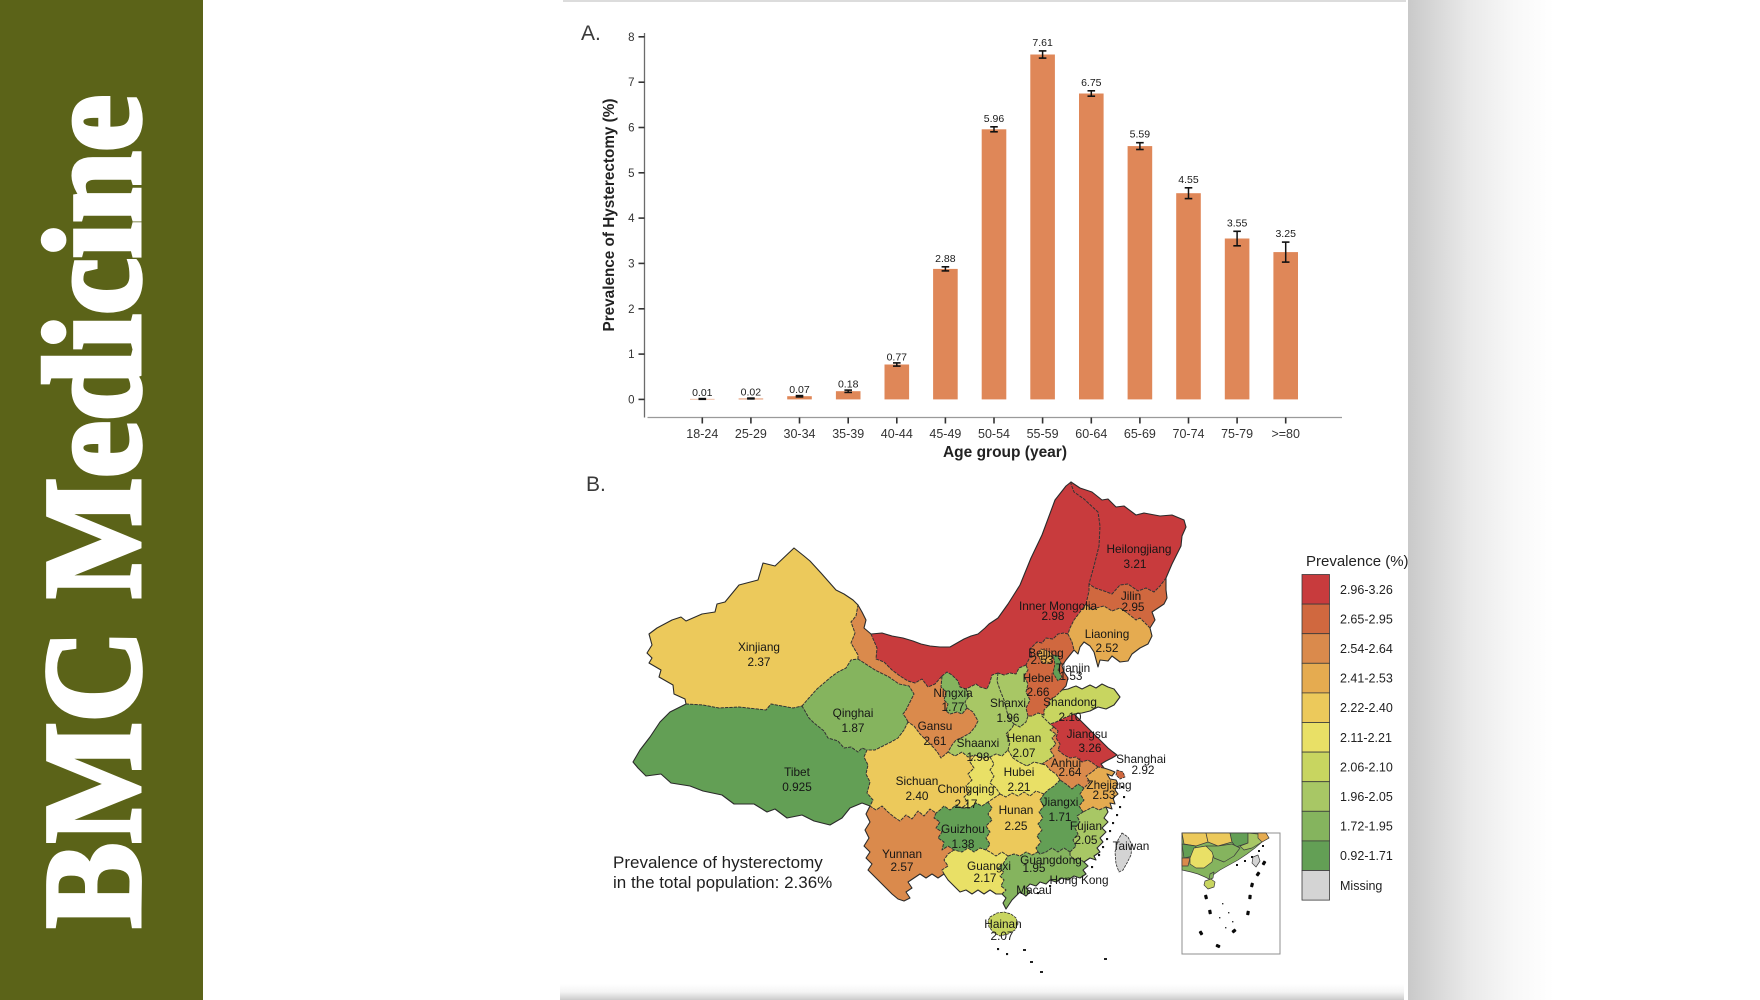 This screenshot has height=1000, width=1760. Describe the element at coordinates (1078, 880) in the screenshot. I see `svg-text: Hong Kong` at that location.